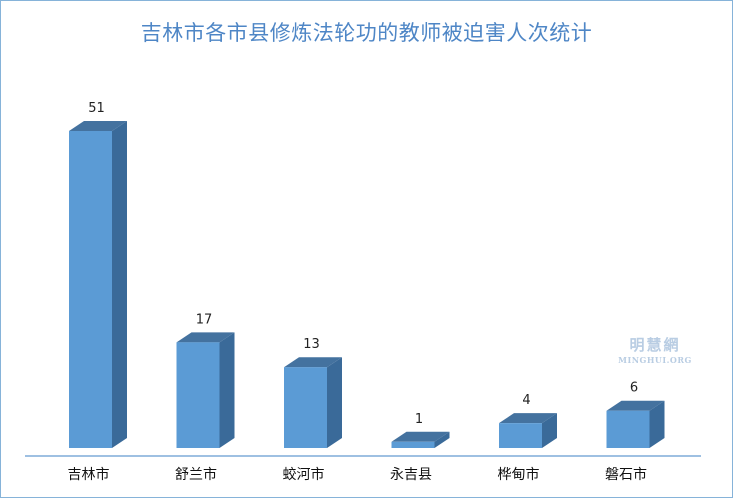 The image size is (733, 498). I want to click on data-label: 6, so click(634, 388).